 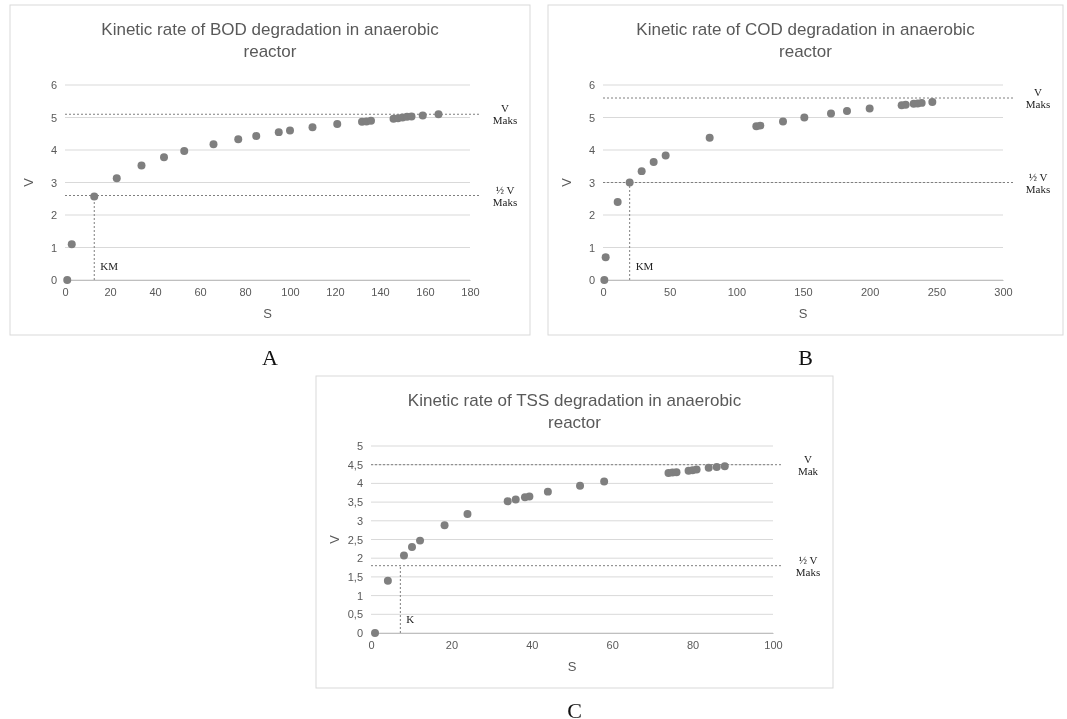 What do you see at coordinates (200, 291) in the screenshot?
I see `x-tick-label: 60` at bounding box center [200, 291].